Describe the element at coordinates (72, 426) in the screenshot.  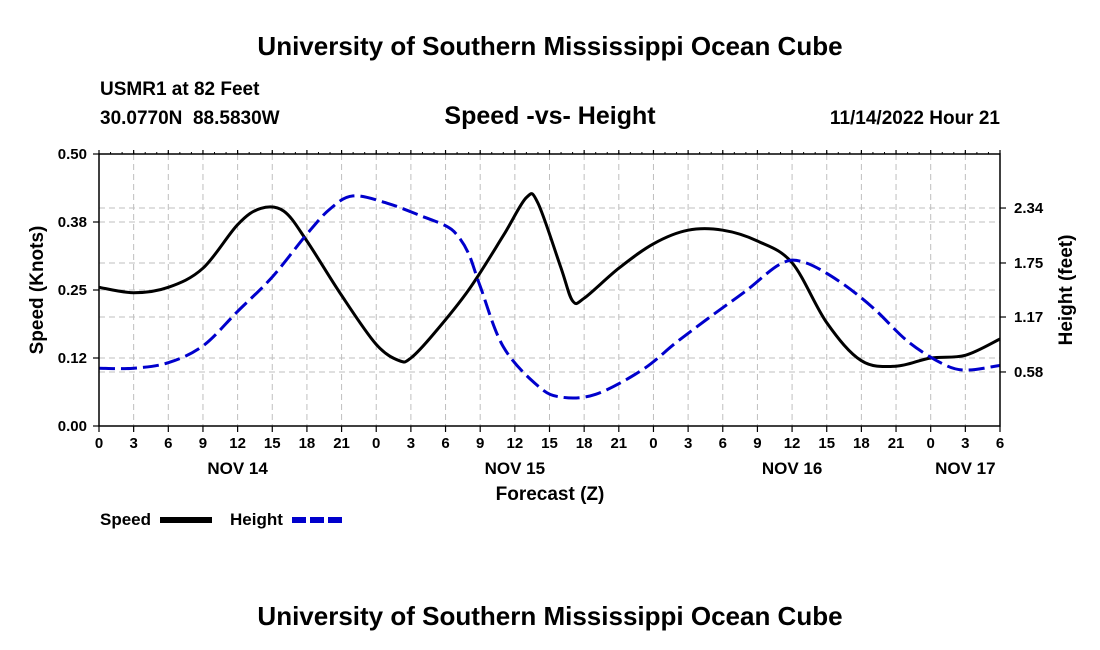
I see `y-left-tick-label: 0.00` at that location.